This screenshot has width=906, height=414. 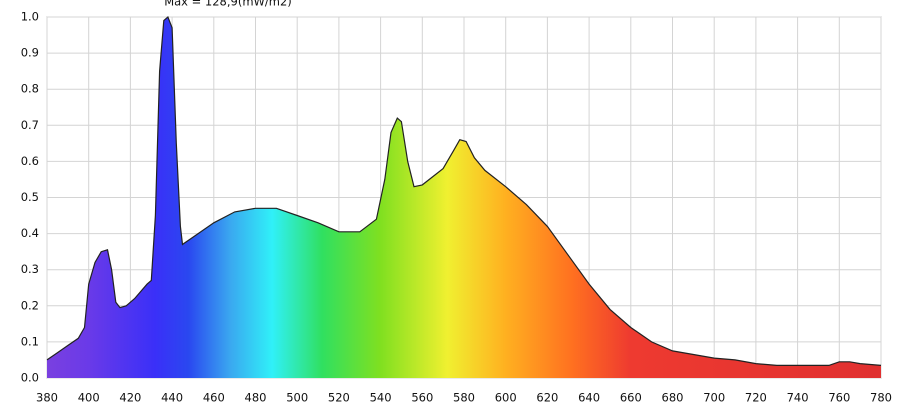 I want to click on x-tick-label: 400, so click(x=89, y=398).